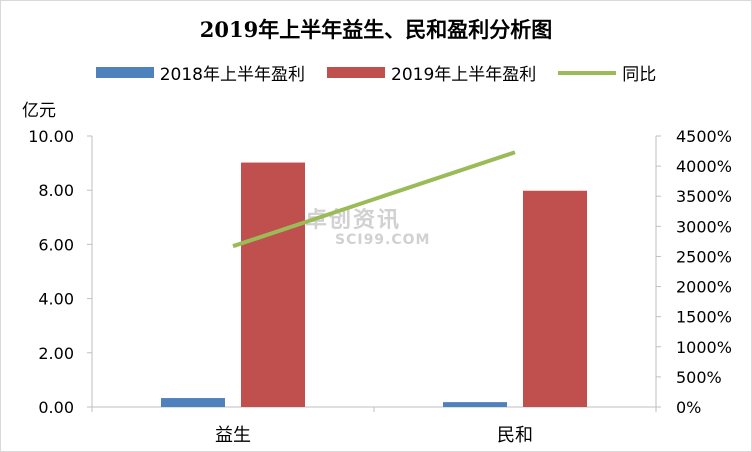  I want to click on legend-item-2019: 2019年上半年盈利, so click(431, 72).